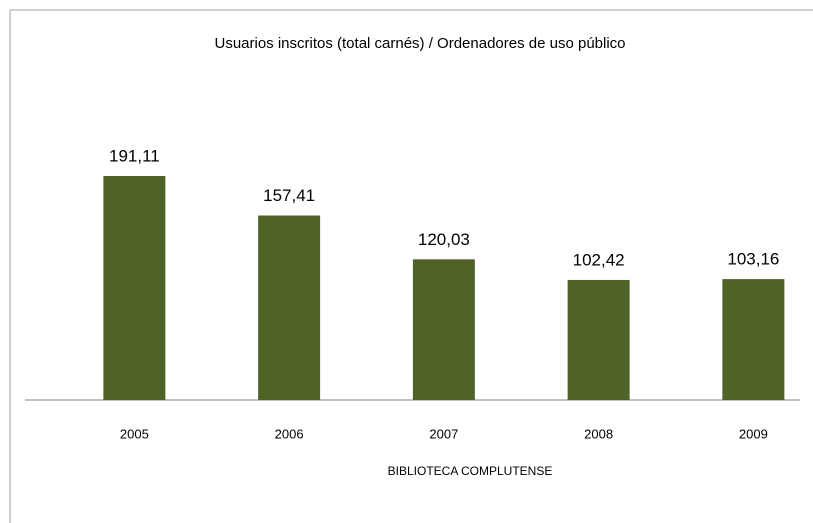 This screenshot has width=813, height=523. What do you see at coordinates (134, 433) in the screenshot?
I see `x-tick-label: 2005` at bounding box center [134, 433].